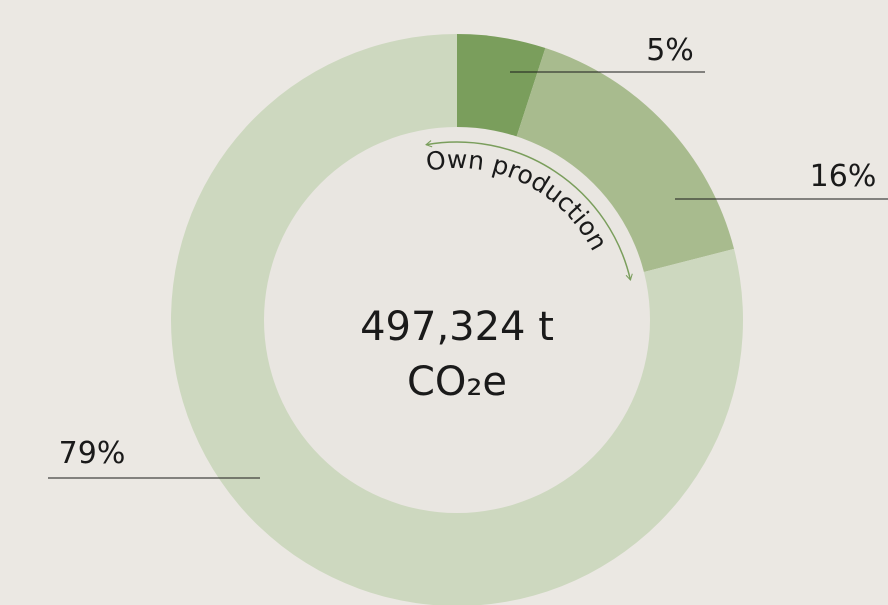  What do you see at coordinates (529, 210) in the screenshot?
I see `annotation-arrow` at bounding box center [529, 210].